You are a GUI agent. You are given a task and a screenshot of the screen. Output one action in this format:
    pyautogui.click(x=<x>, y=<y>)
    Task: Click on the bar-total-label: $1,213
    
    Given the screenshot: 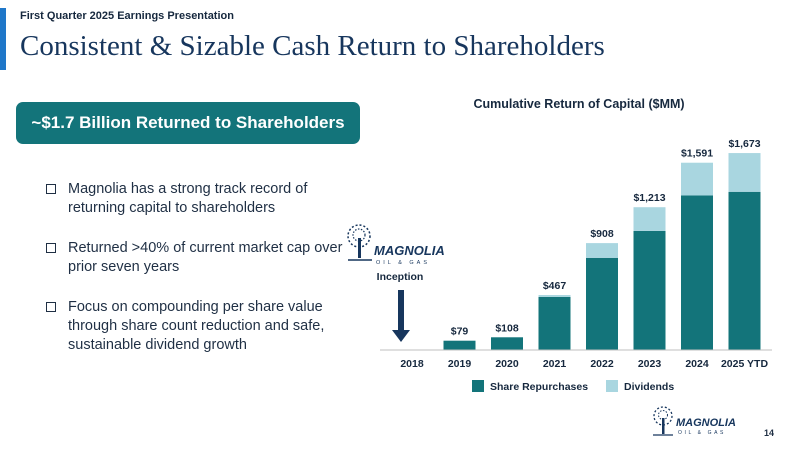 What is the action you would take?
    pyautogui.click(x=649, y=198)
    